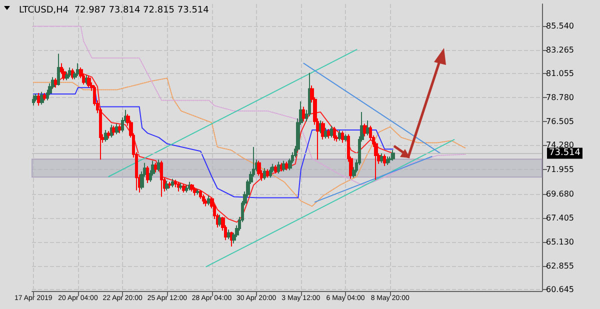 The height and width of the screenshot is (309, 600). I want to click on y-tick-label: 65.130, so click(560, 241).